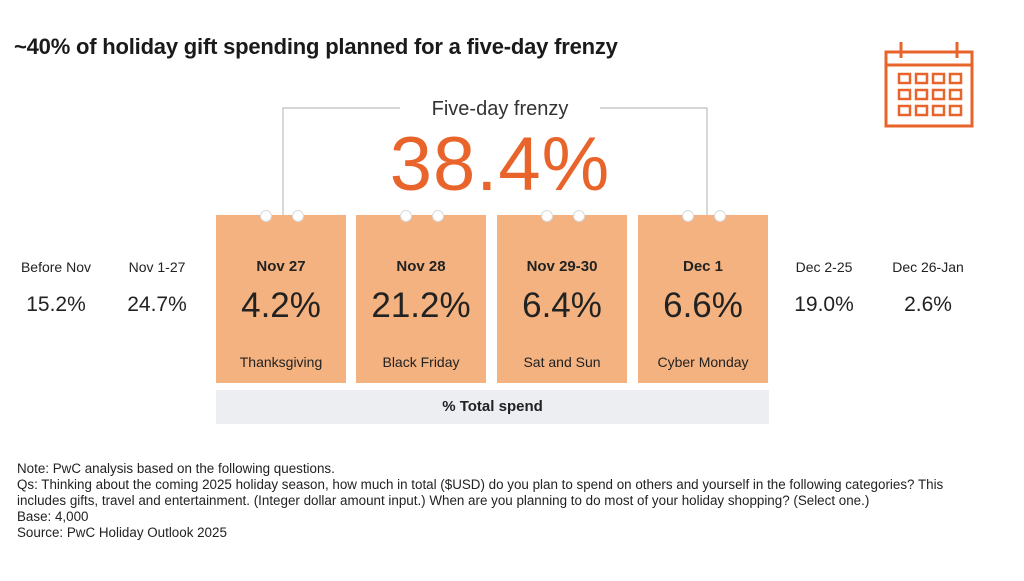 The width and height of the screenshot is (1024, 581). I want to click on period-label-nov-1-27: Nov 1-27, so click(157, 267).